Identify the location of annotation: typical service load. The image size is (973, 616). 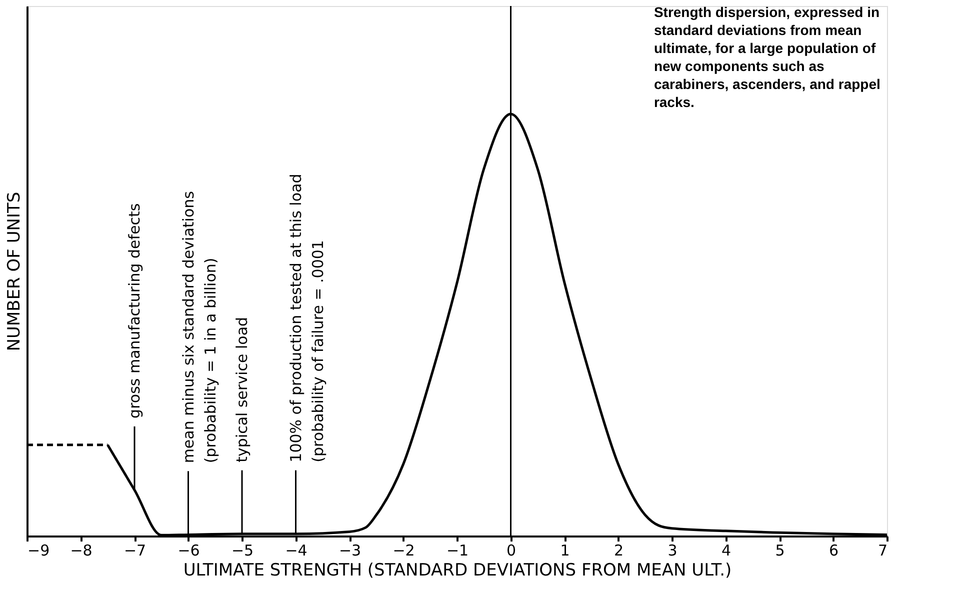
(242, 389).